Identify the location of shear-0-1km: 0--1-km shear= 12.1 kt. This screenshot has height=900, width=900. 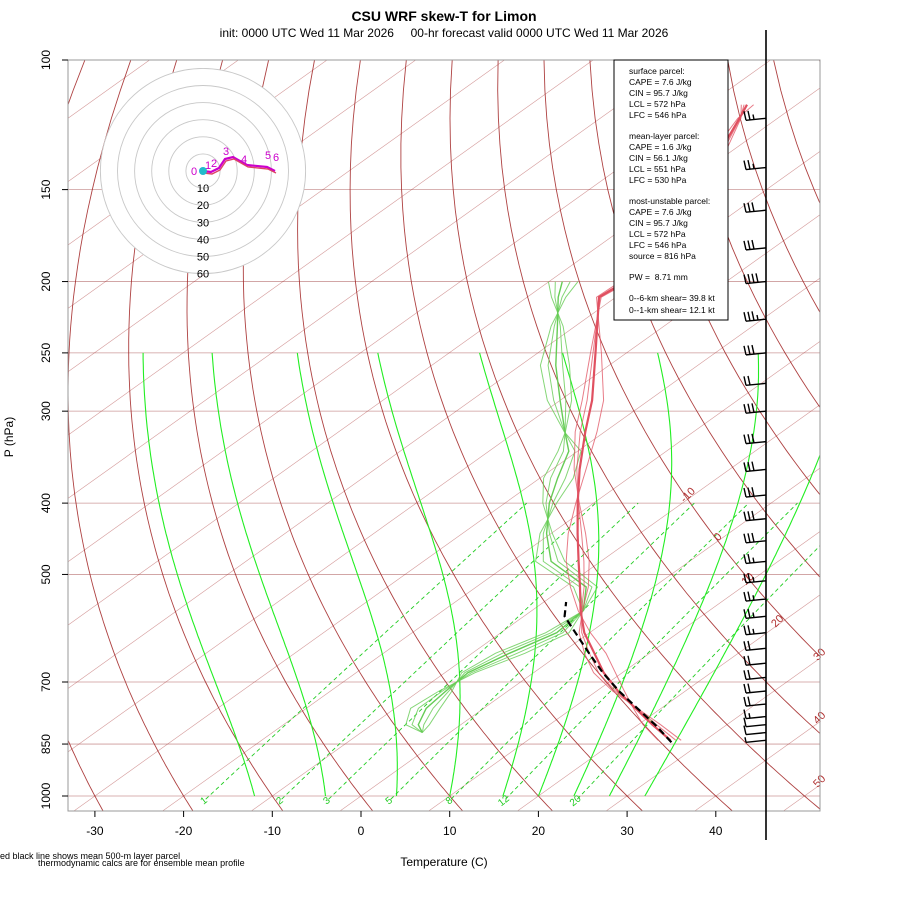
(672, 310).